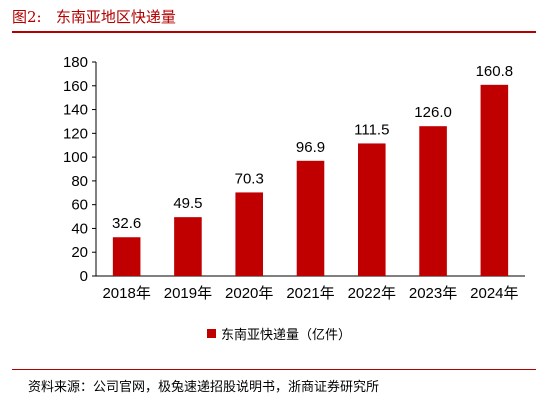  Describe the element at coordinates (274, 17) in the screenshot. I see `figure-header: 图2: 东南亚地区快递量` at that location.